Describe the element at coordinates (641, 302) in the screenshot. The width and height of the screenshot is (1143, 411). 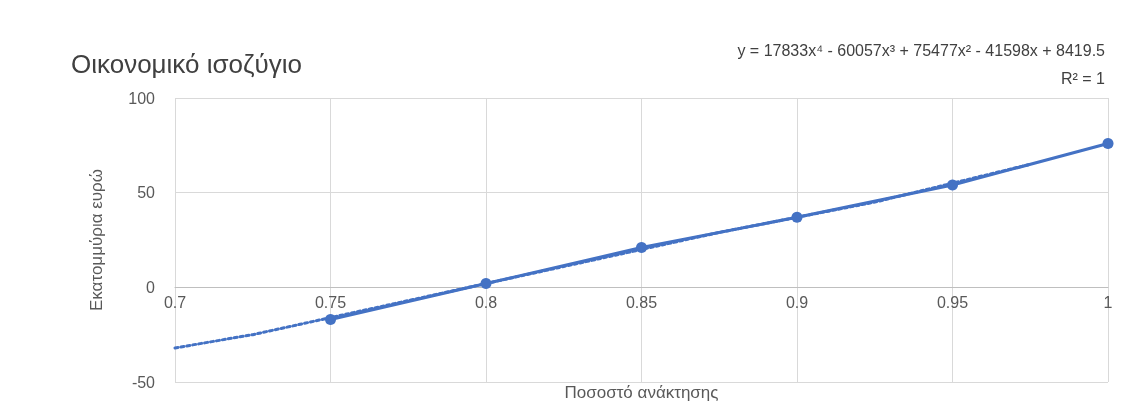
I see `x-tick-label: 0.85` at that location.